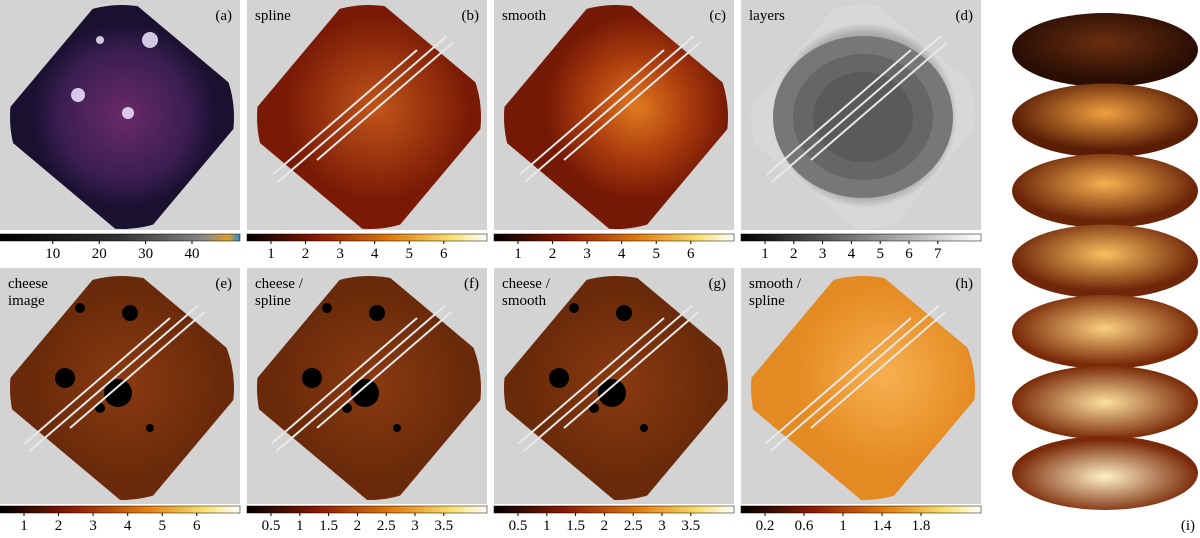 Image resolution: width=1200 pixels, height=538 pixels. Describe the element at coordinates (99, 254) in the screenshot. I see `colorbar-tick-label: 20` at that location.